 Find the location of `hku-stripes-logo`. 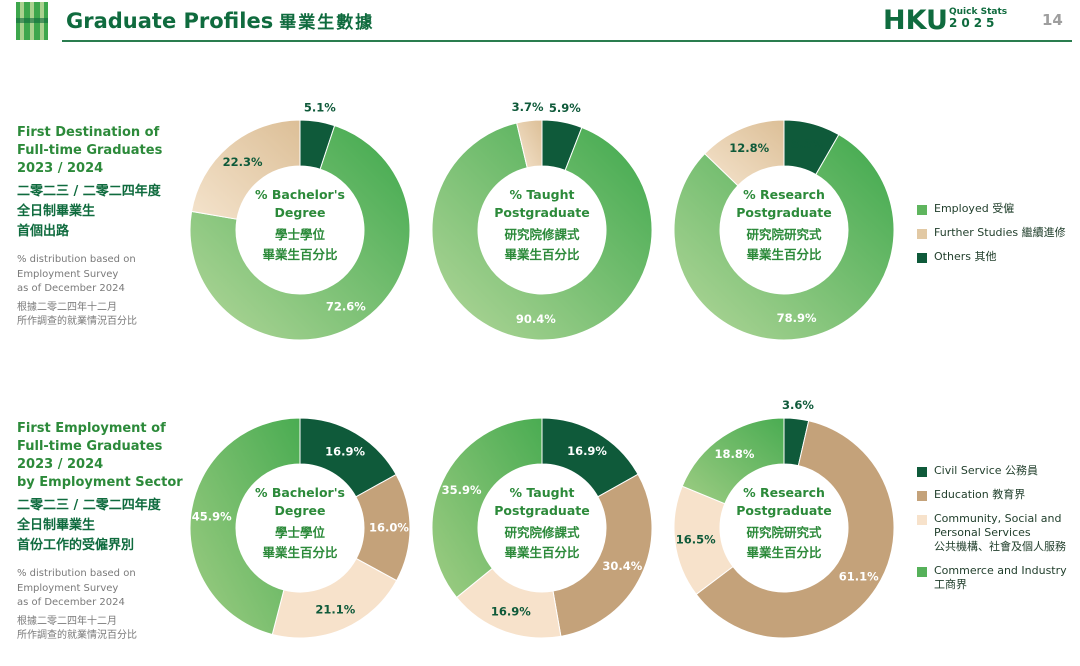

hku-stripes-logo is located at coordinates (32, 21).